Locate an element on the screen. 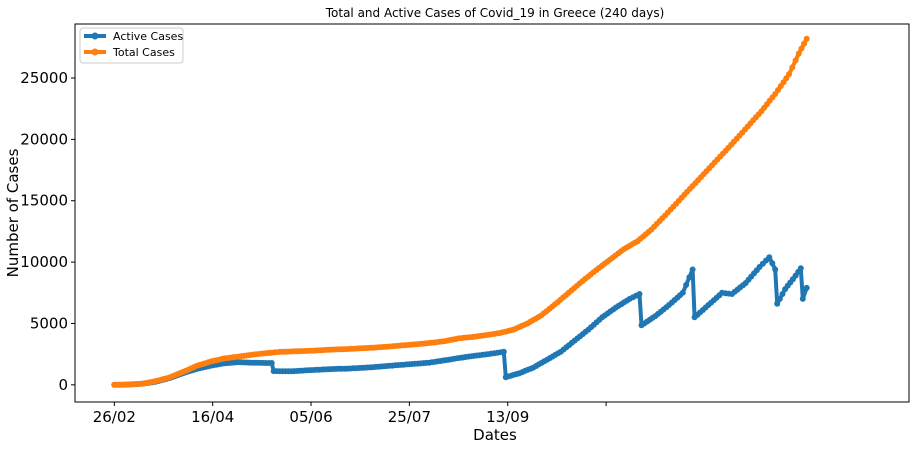 The image size is (920, 449). x-tick-label: 26/02 is located at coordinates (114, 417).